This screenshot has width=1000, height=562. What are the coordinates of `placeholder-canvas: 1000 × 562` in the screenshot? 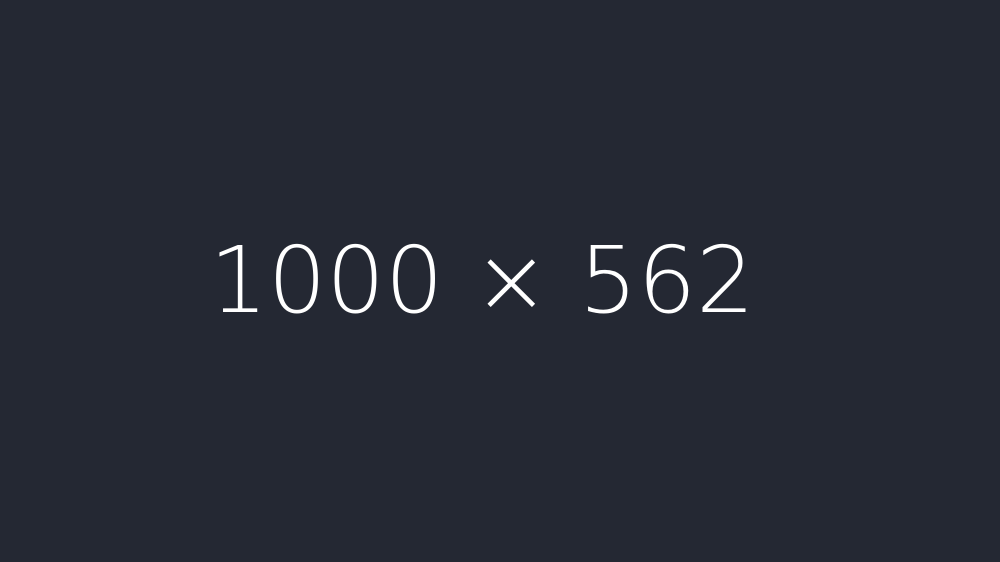 It's located at (482, 280).